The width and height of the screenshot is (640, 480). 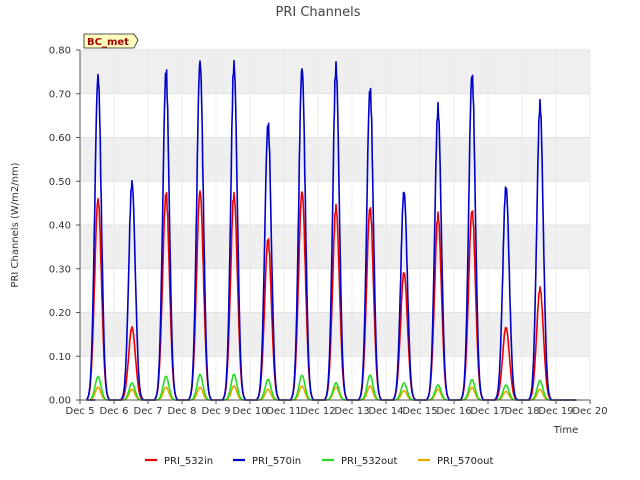 I want to click on y-tick-label: 0.10, so click(x=60, y=357).